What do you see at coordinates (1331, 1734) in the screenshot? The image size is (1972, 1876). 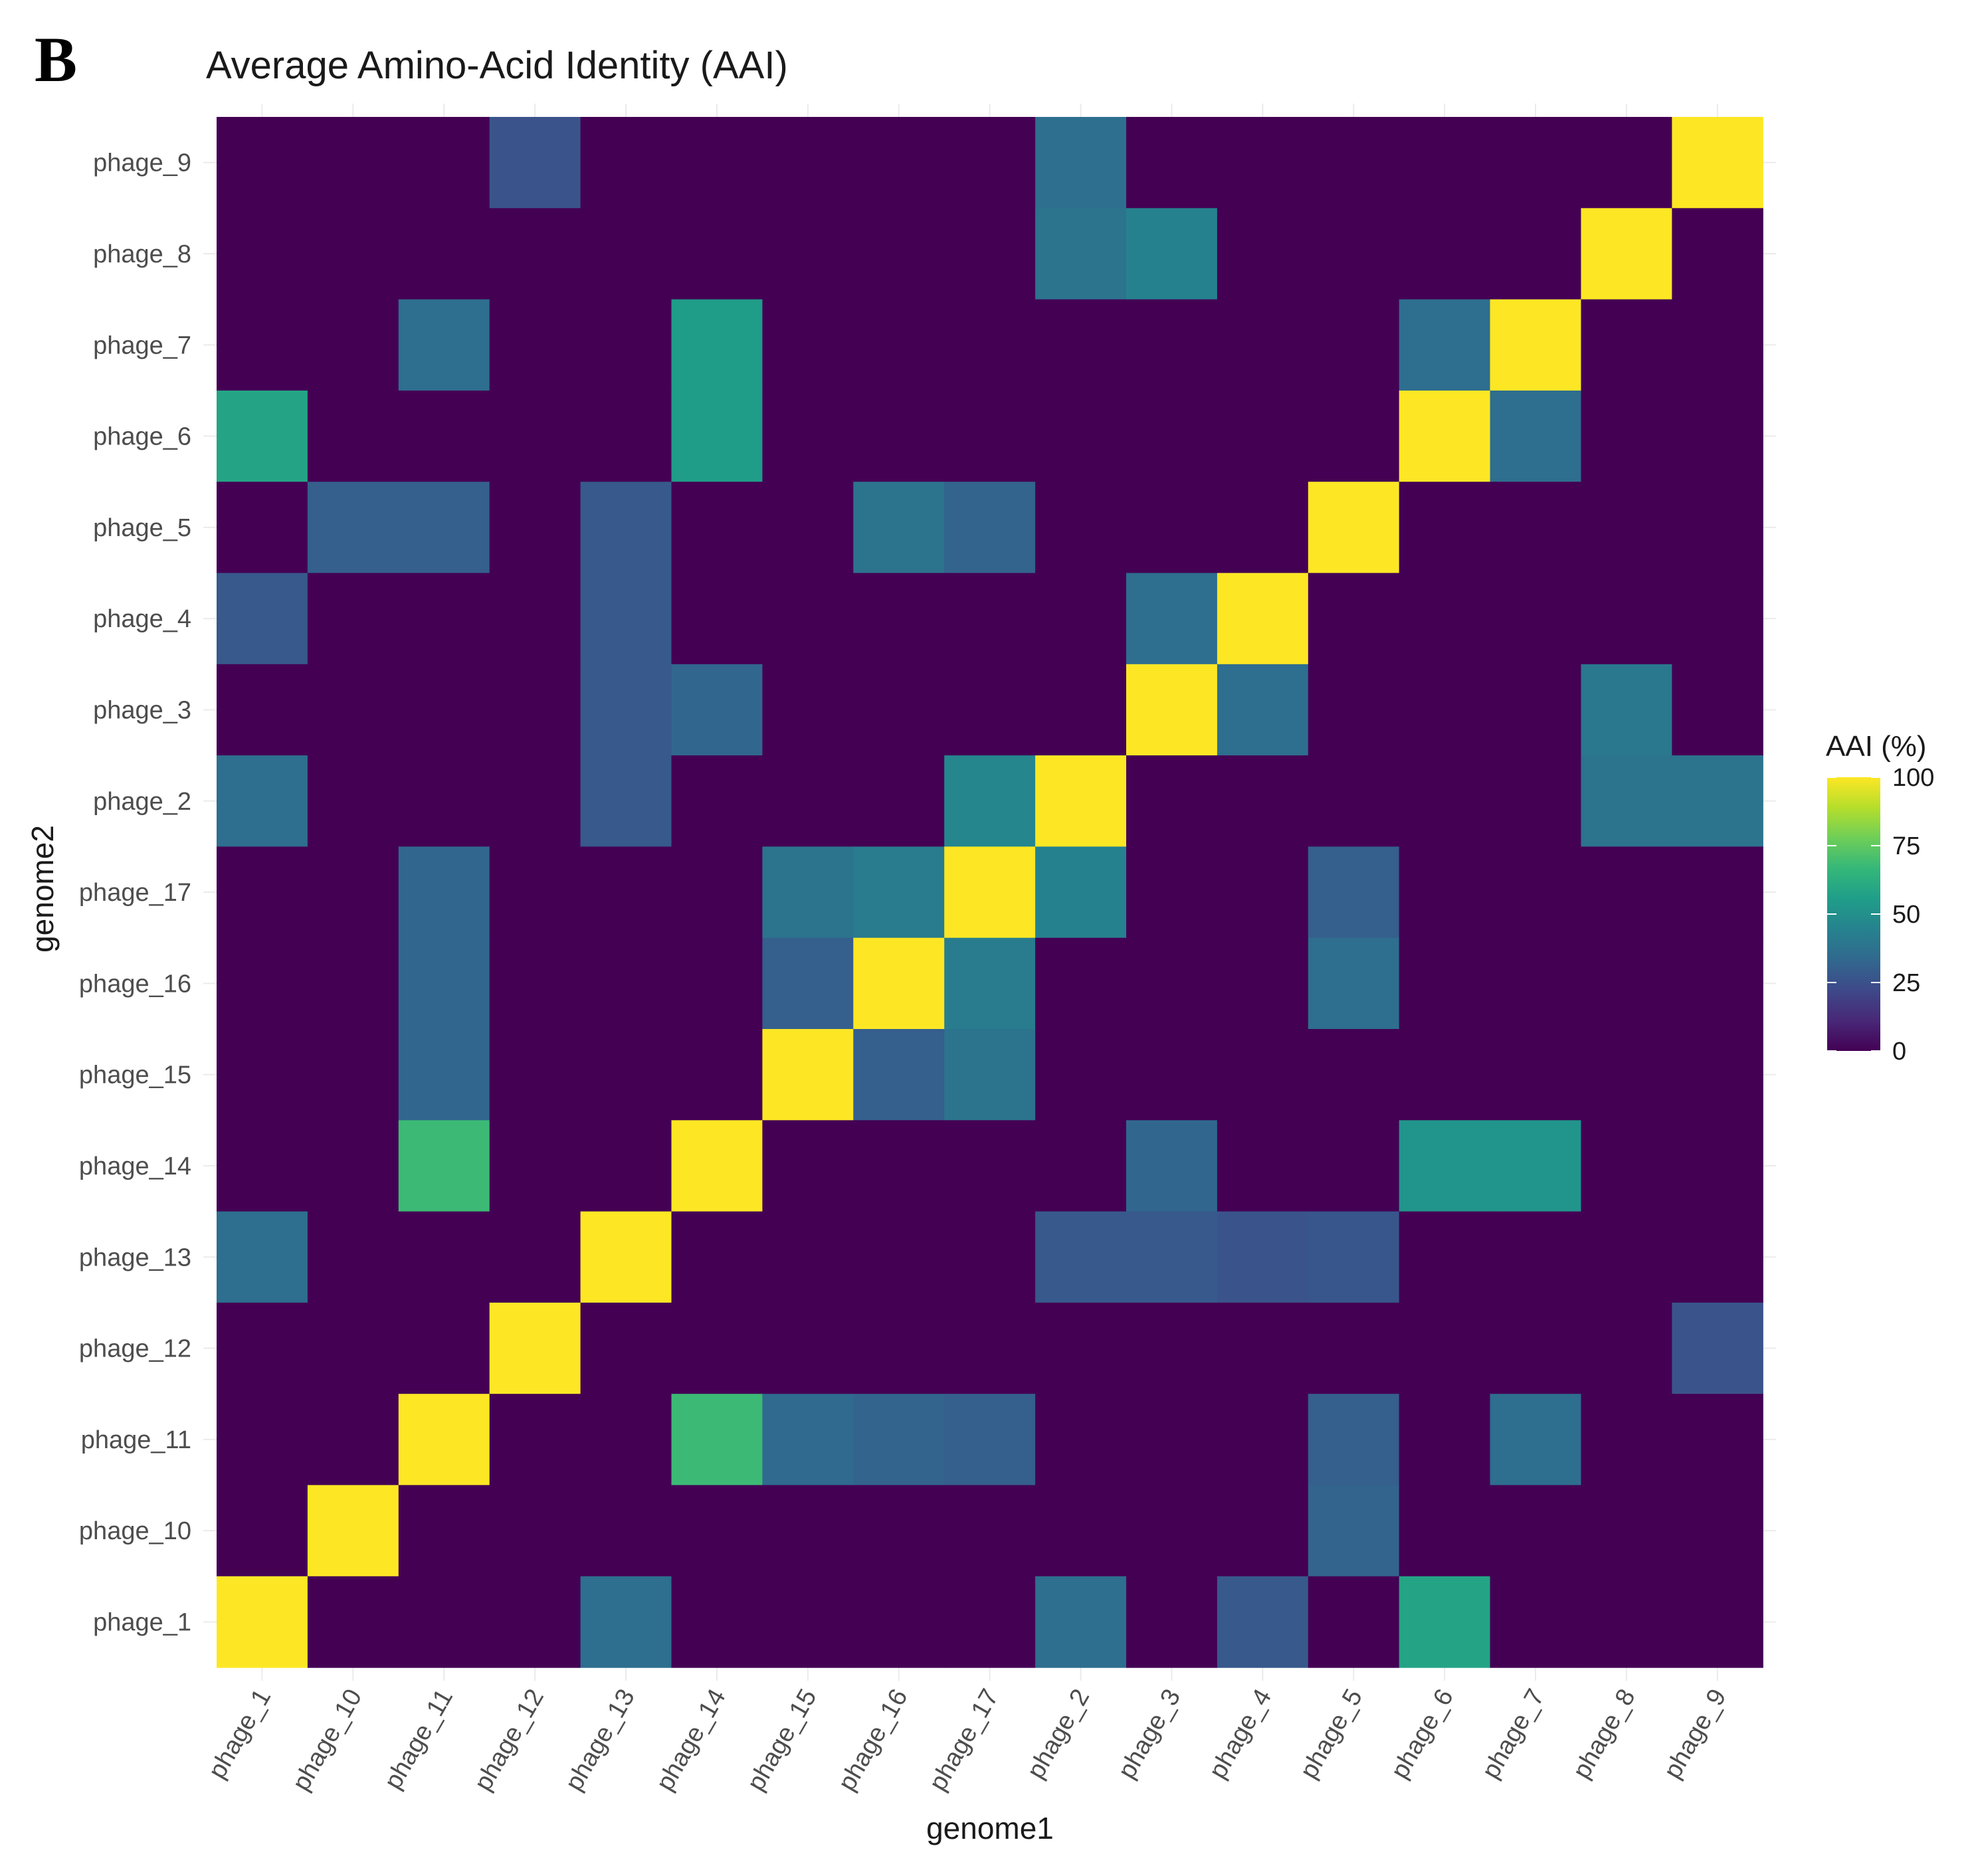 I see `x-tick-label: phage_5` at bounding box center [1331, 1734].